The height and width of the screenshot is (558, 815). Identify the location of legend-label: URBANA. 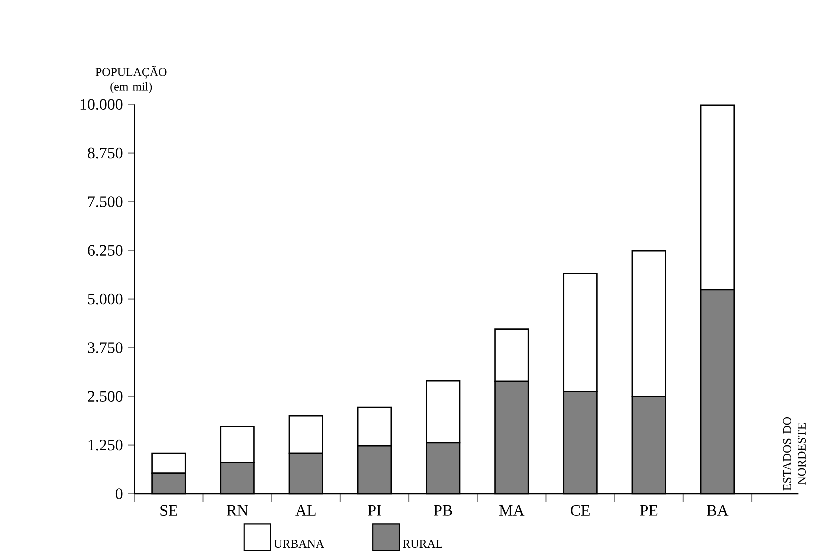
(299, 544).